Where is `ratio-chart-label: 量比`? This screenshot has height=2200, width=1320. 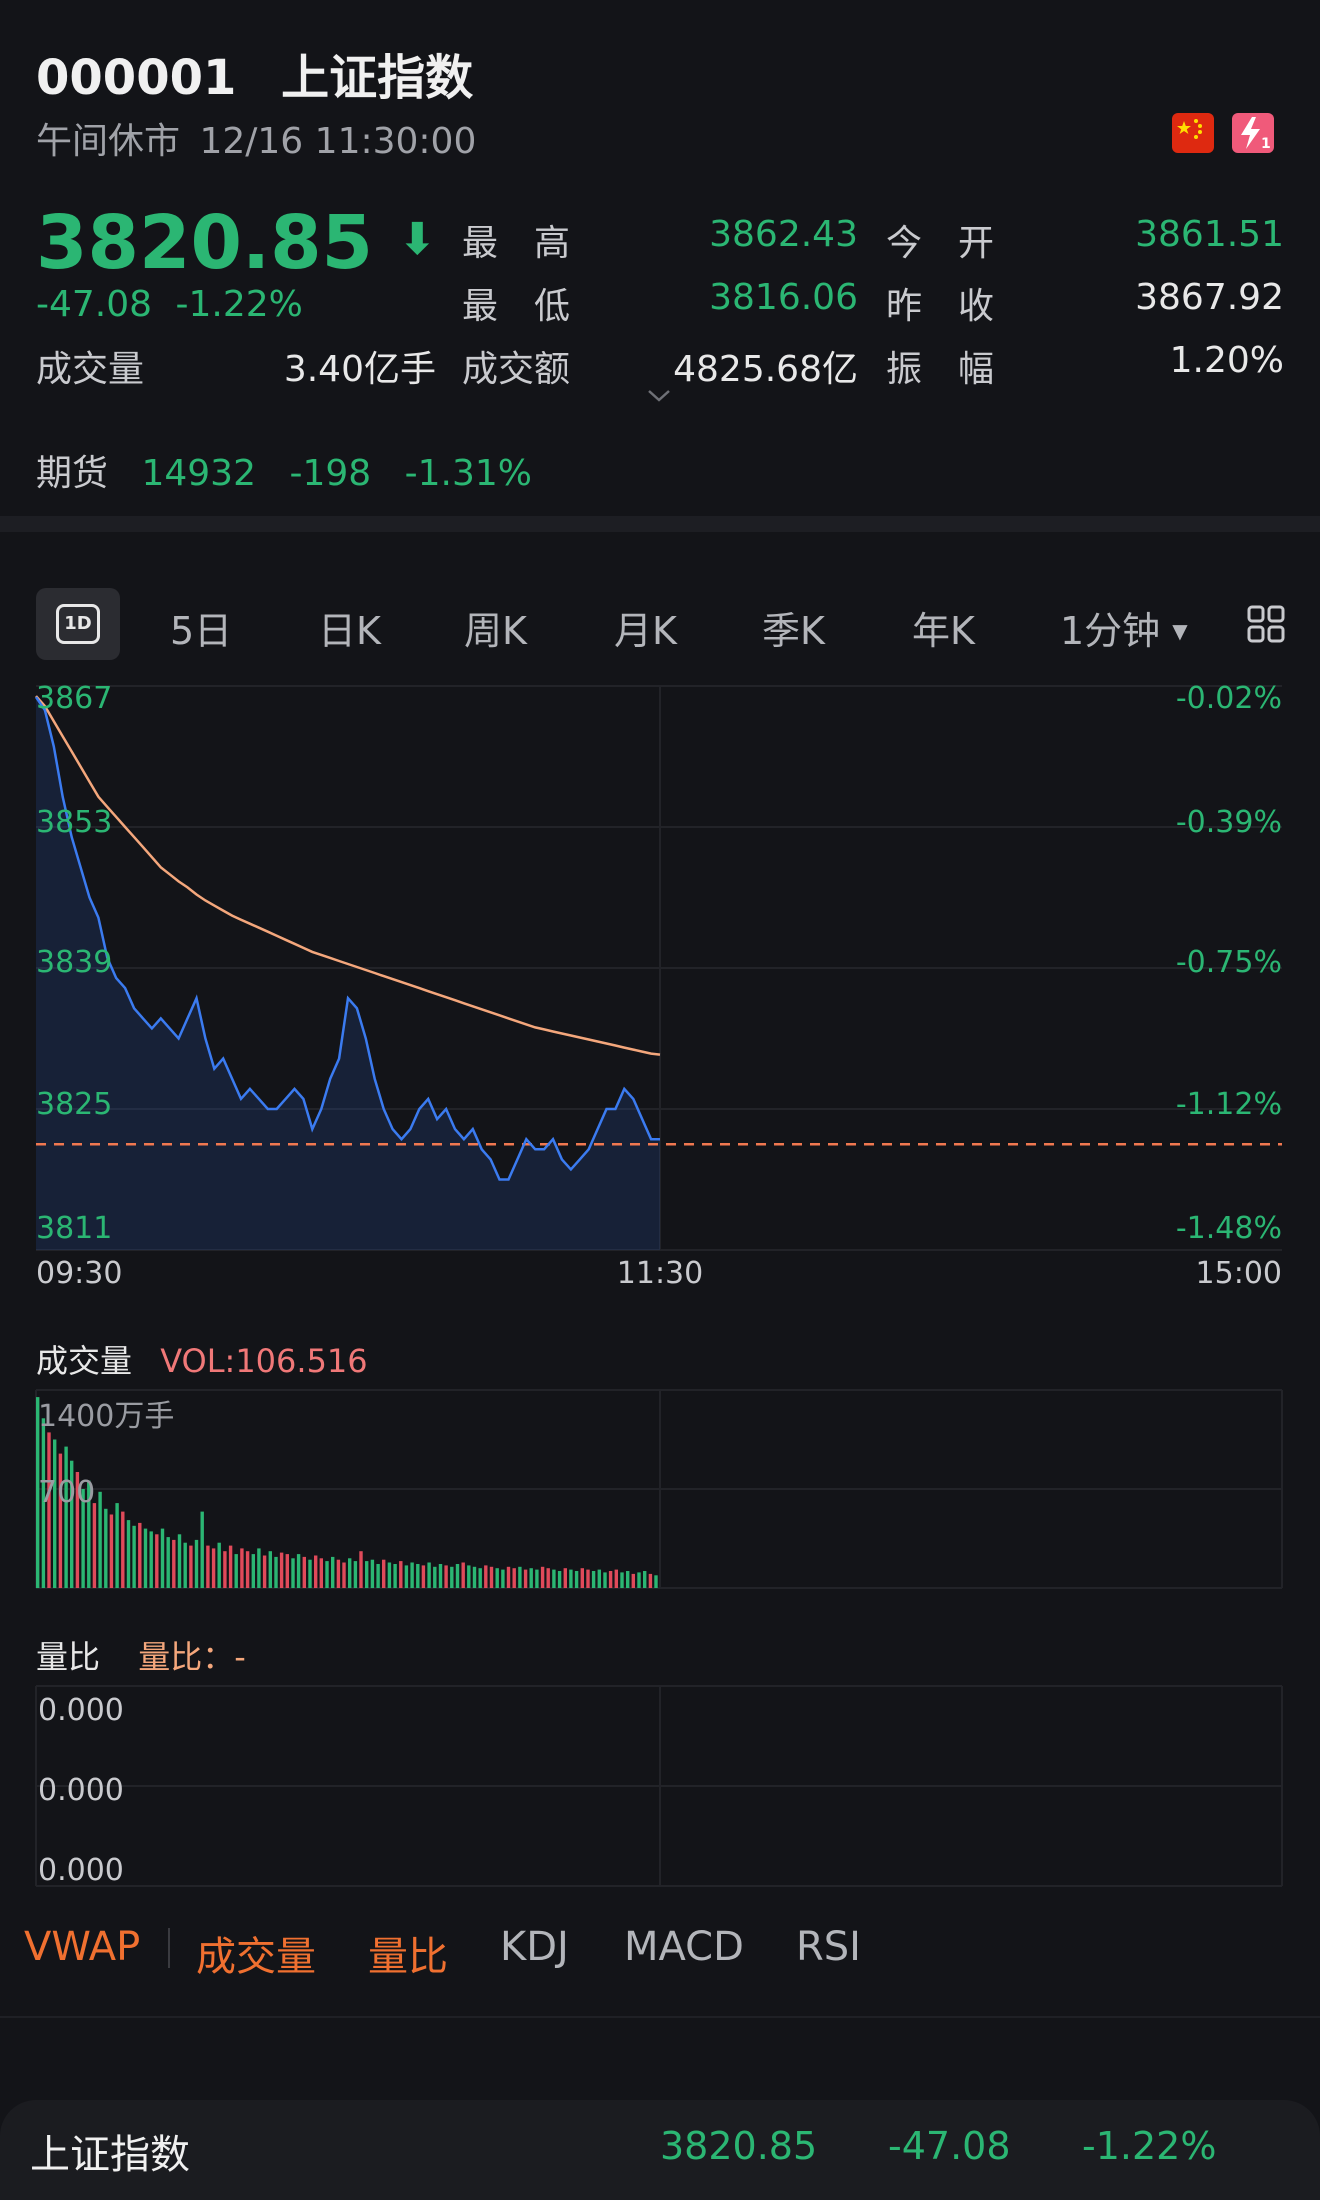 ratio-chart-label: 量比 is located at coordinates (68, 1657).